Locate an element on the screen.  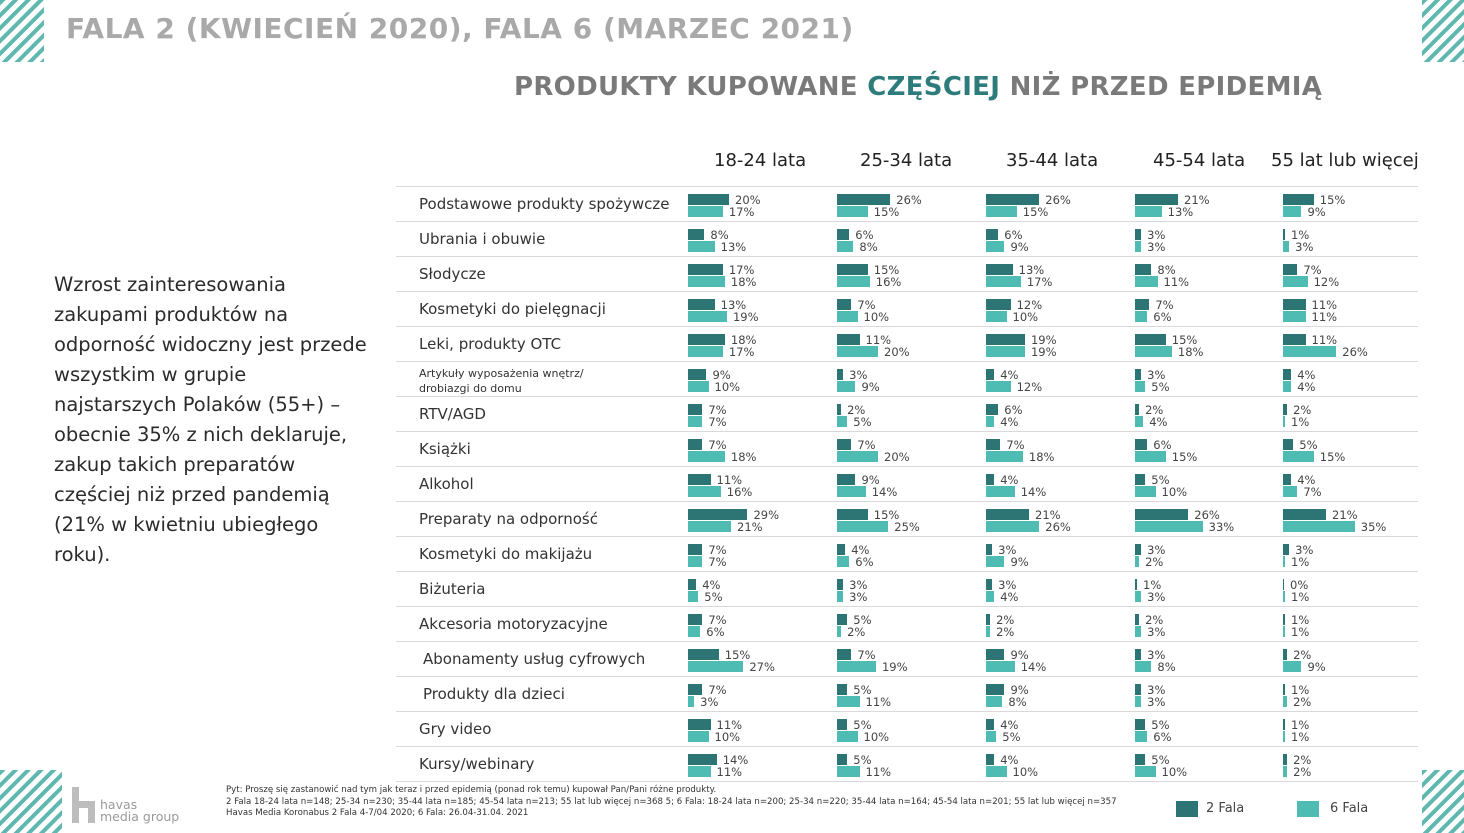
category-label: Gry video is located at coordinates (455, 729).